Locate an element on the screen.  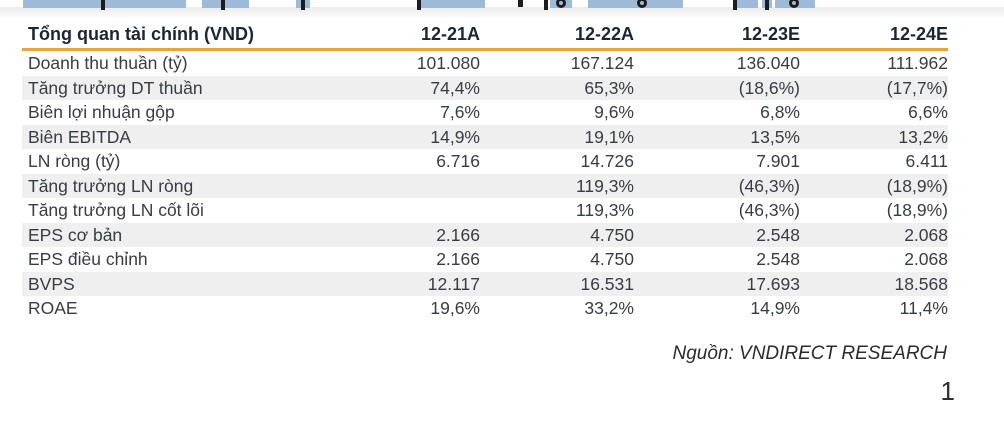
cell-value: 6.411 is located at coordinates (927, 161).